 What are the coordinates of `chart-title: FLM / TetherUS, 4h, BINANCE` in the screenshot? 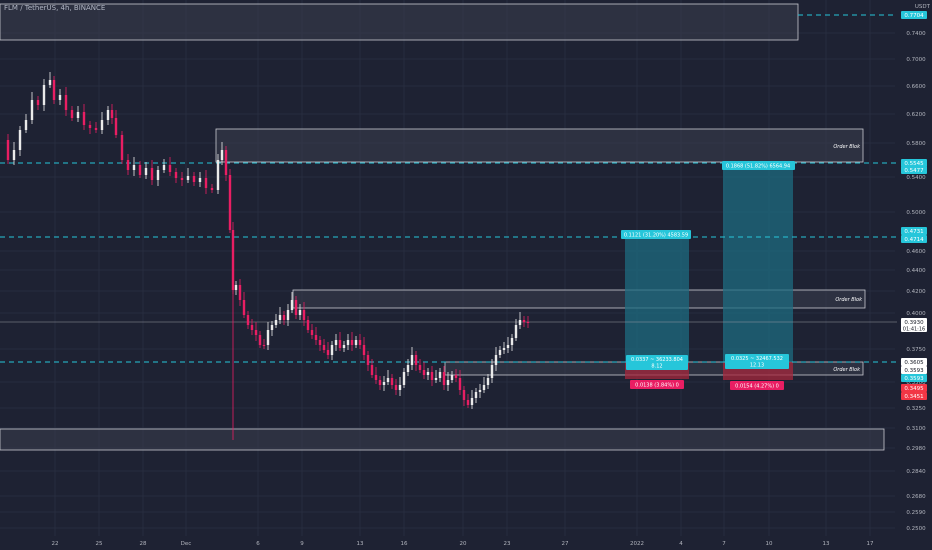 It's located at (55, 8).